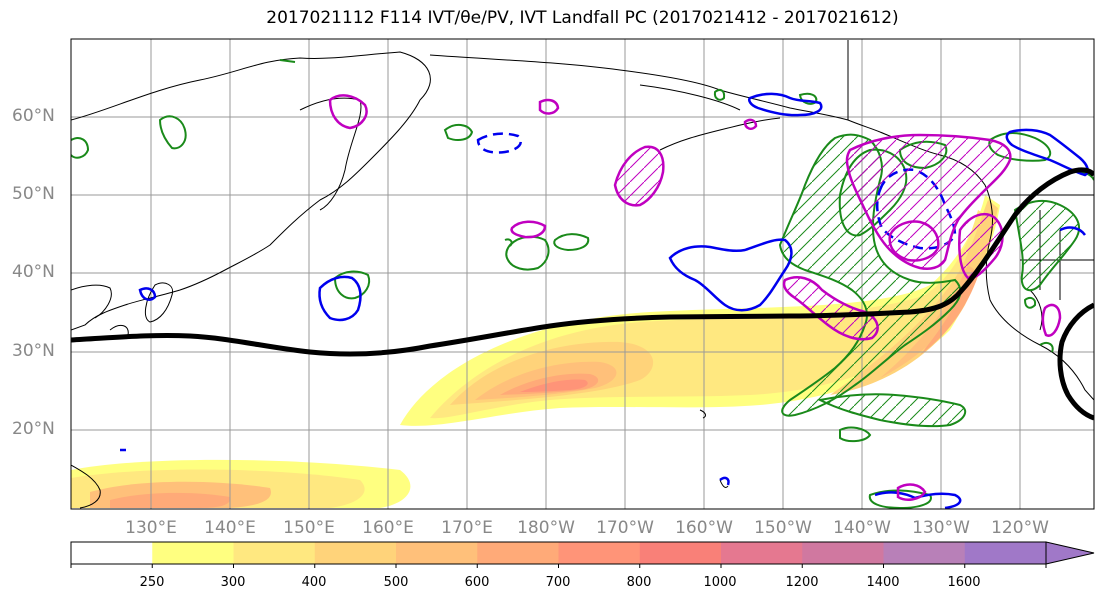 The height and width of the screenshot is (603, 1105). I want to click on lat-label-60: 60°N, so click(33, 116).